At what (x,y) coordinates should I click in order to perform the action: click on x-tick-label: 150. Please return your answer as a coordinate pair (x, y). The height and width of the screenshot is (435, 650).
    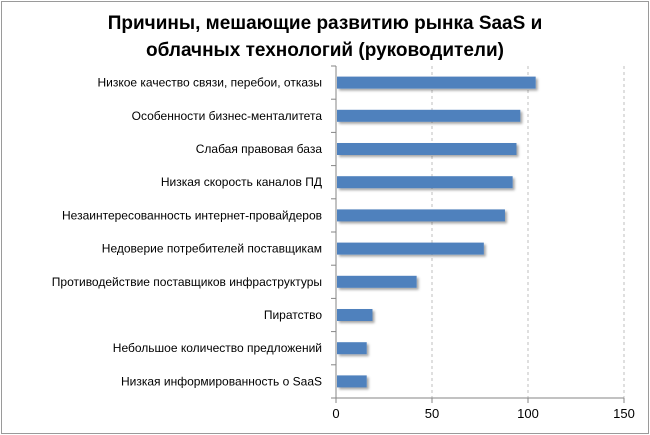
    Looking at the image, I should click on (624, 413).